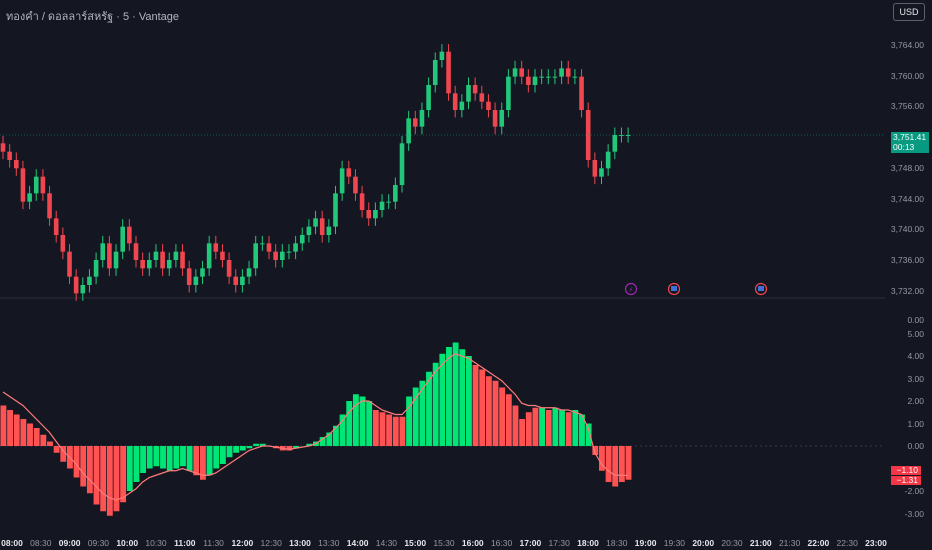  What do you see at coordinates (357, 543) in the screenshot?
I see `time-axis-label: 14:00` at bounding box center [357, 543].